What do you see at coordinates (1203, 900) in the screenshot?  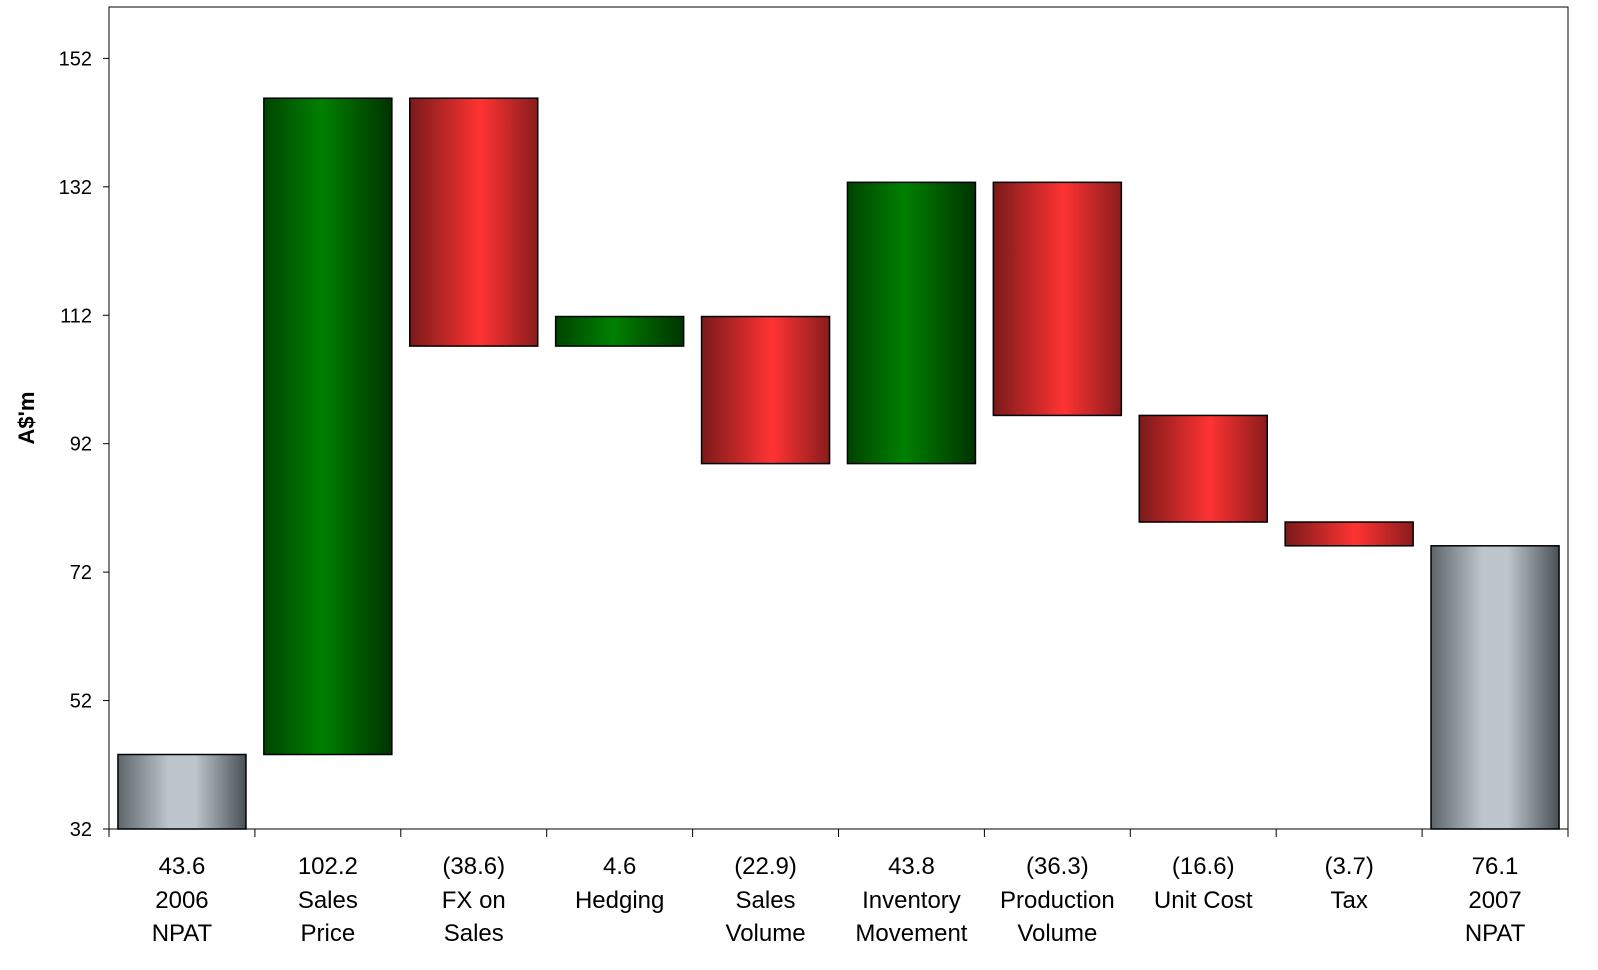 I see `category-label: Unit Cost` at bounding box center [1203, 900].